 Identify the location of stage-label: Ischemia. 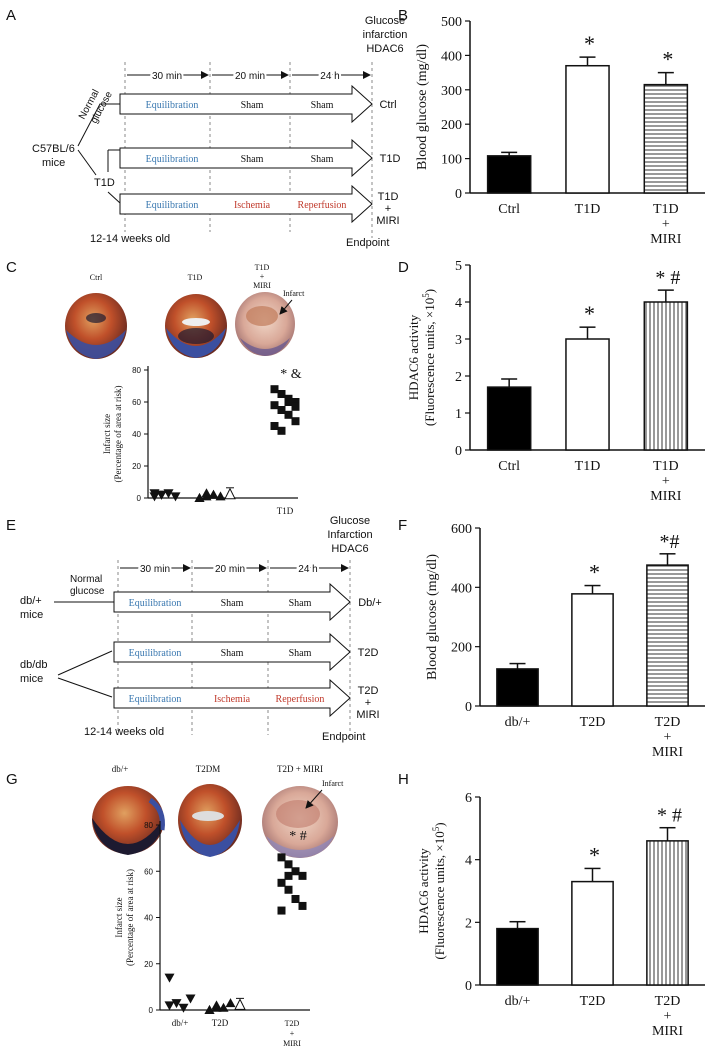
(232, 699).